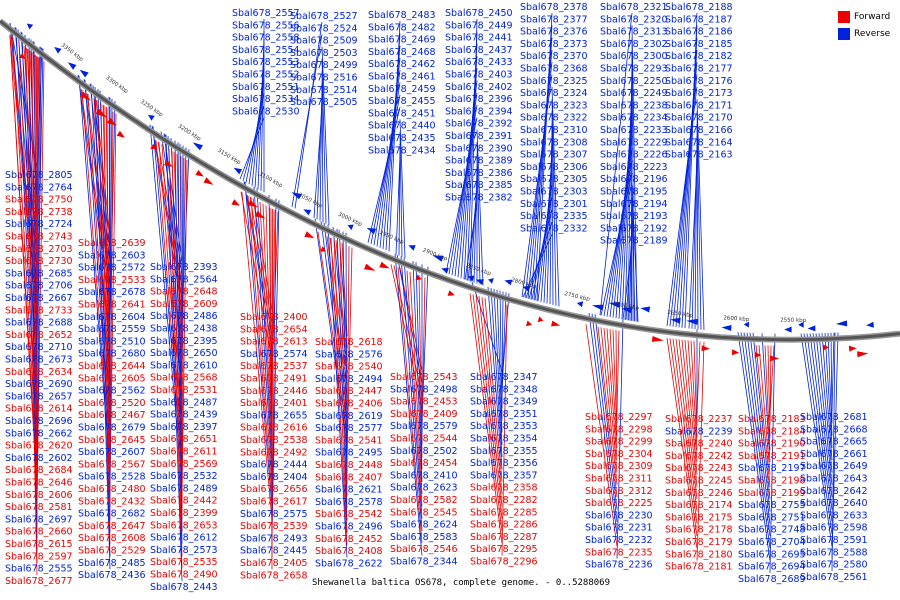 Image resolution: width=900 pixels, height=600 pixels. What do you see at coordinates (39, 470) in the screenshot?
I see `gene-label: Sbal678_2684` at bounding box center [39, 470].